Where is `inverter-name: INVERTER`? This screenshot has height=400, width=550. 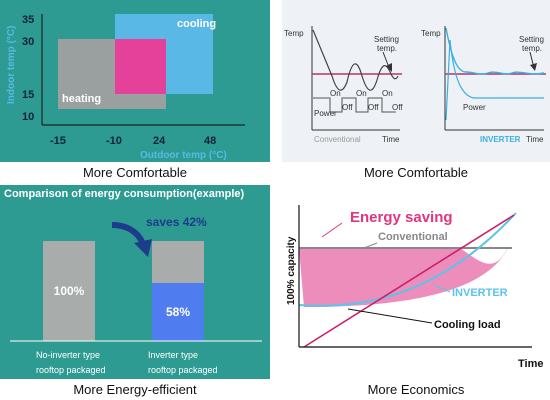 inverter-name: INVERTER is located at coordinates (500, 139).